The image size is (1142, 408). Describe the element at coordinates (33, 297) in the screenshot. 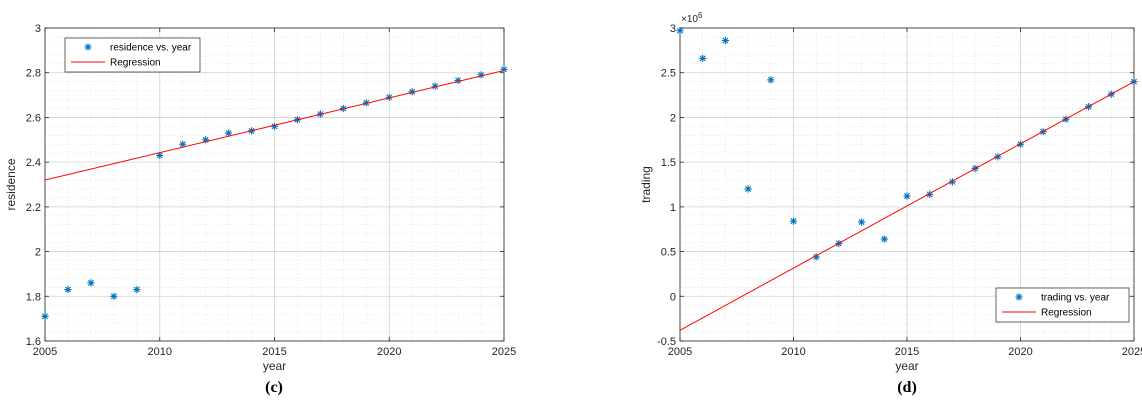

I see `y-tick-label: 1.8` at that location.